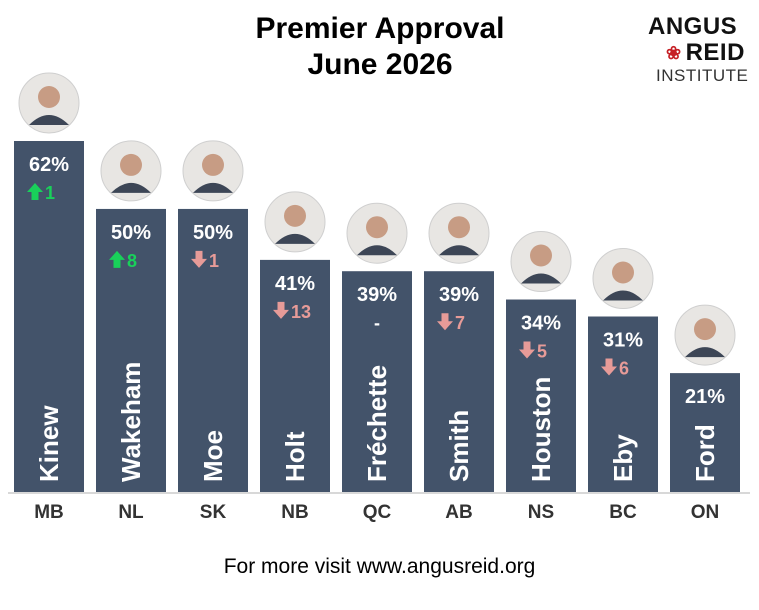 This screenshot has height=610, width=759. I want to click on bar-value-label: 31%, so click(623, 341).